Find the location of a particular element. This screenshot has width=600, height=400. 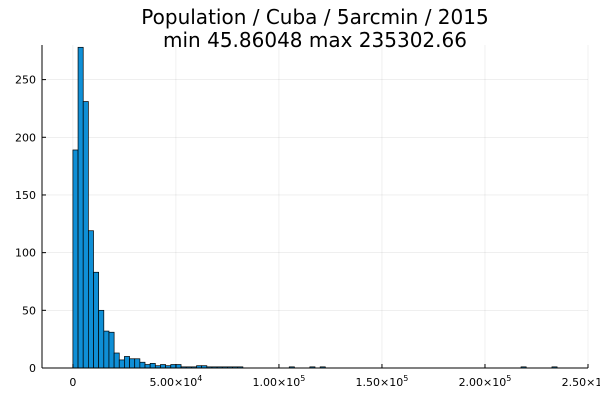

y-tick-label: 50 is located at coordinates (29, 310).